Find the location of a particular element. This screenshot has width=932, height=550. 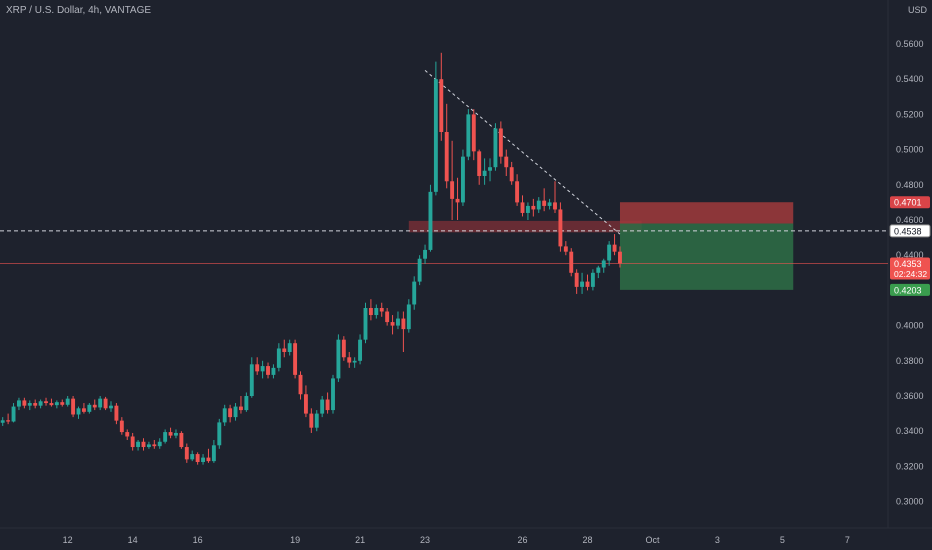

y-tick-label: 0.5400 is located at coordinates (910, 79).